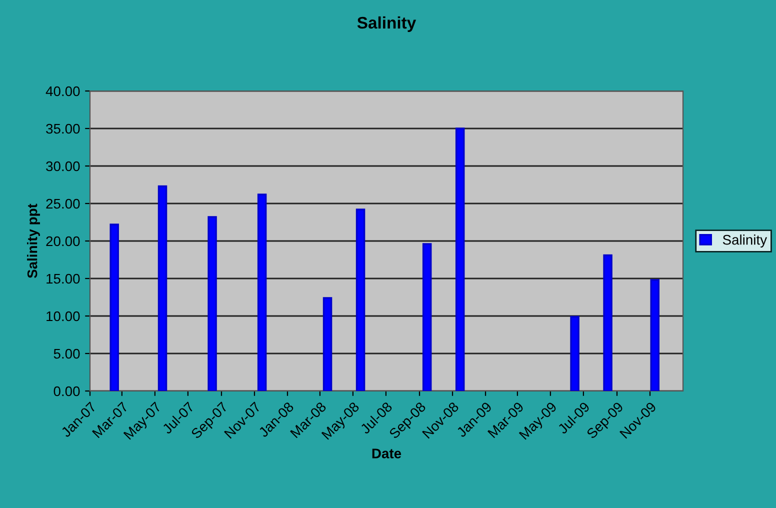 The width and height of the screenshot is (776, 508). I want to click on x-axis-title: Date, so click(387, 453).